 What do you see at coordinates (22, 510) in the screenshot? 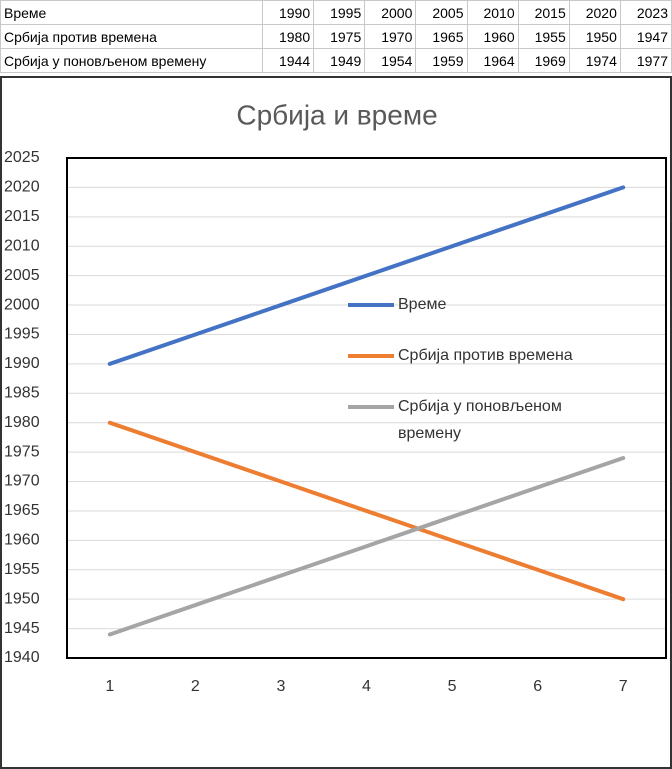
I see `y-tick-label: 1965` at bounding box center [22, 510].